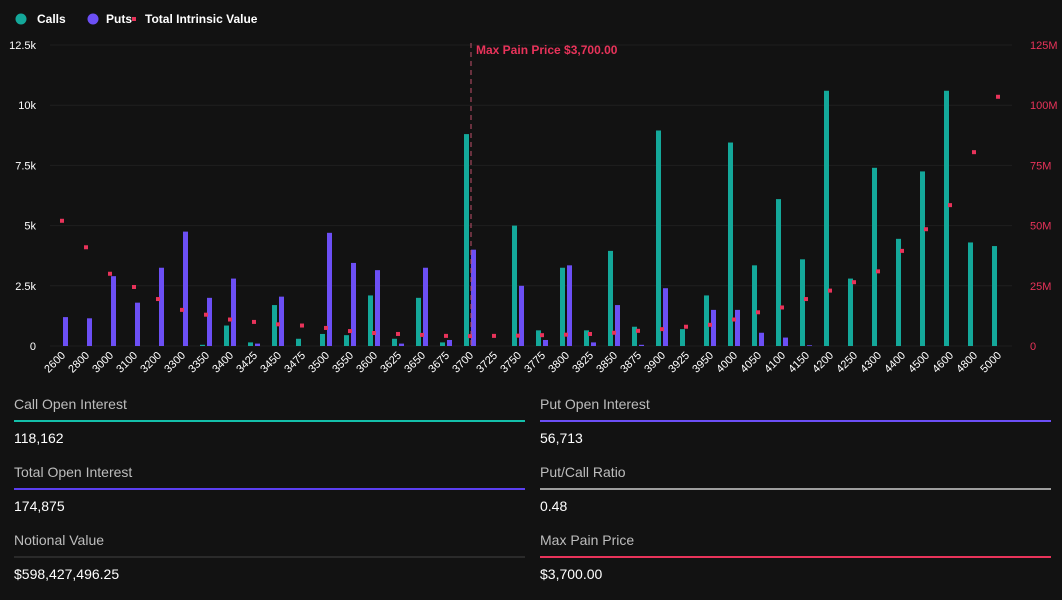  I want to click on legend-calls: Calls, so click(41, 19).